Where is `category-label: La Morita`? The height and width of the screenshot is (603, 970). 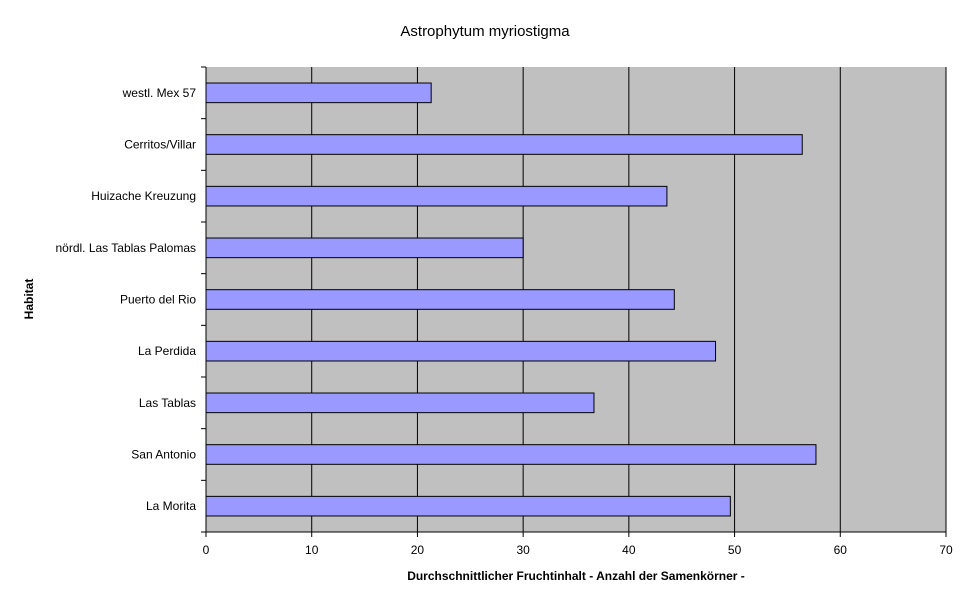
category-label: La Morita is located at coordinates (171, 506).